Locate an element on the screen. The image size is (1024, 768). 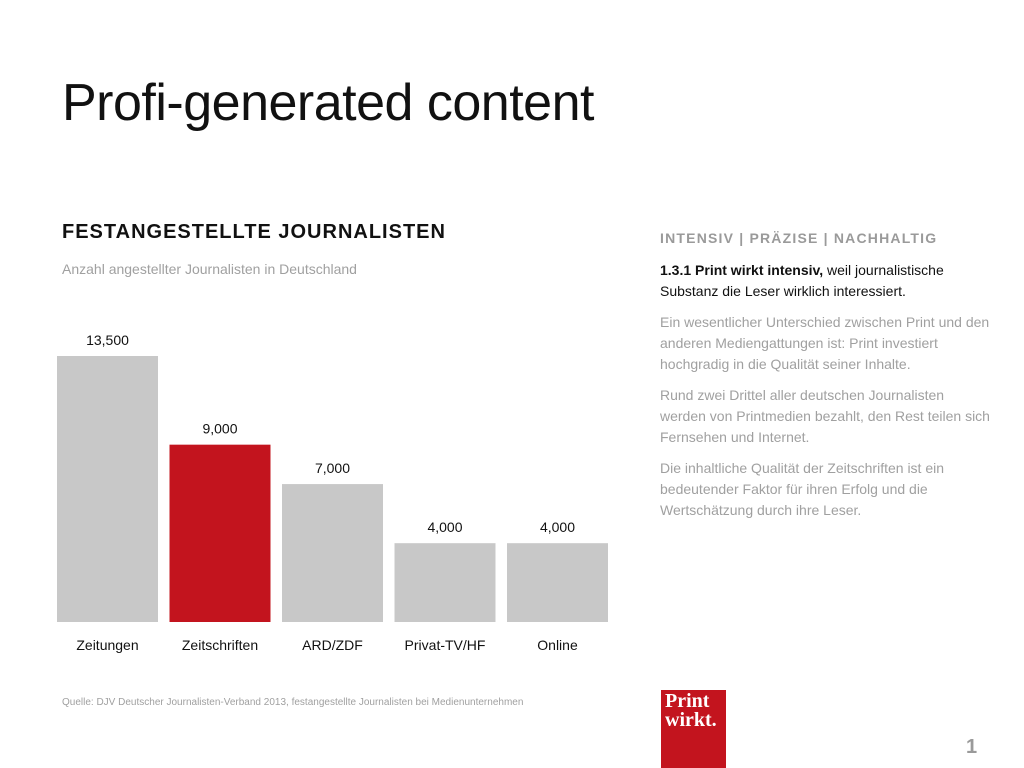
value-label: 7,000 is located at coordinates (332, 468).